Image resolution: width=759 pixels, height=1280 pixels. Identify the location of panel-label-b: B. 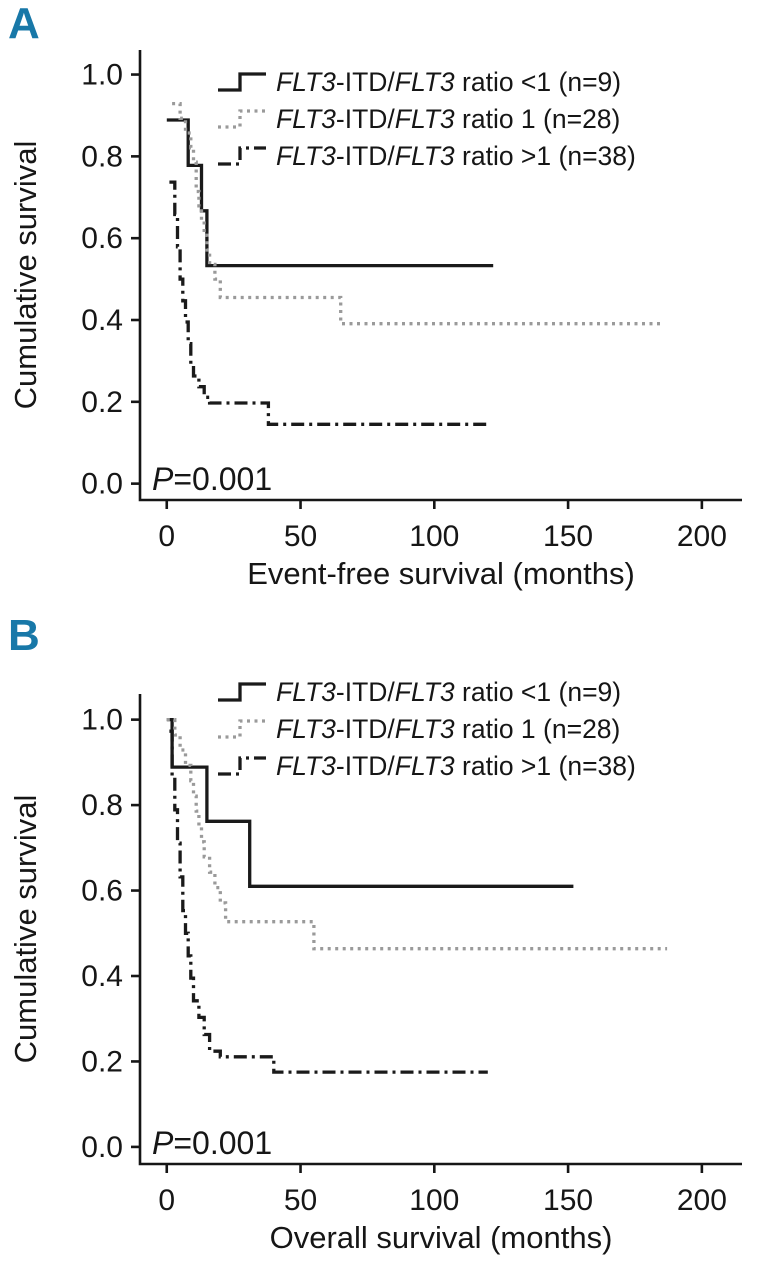
(24, 635).